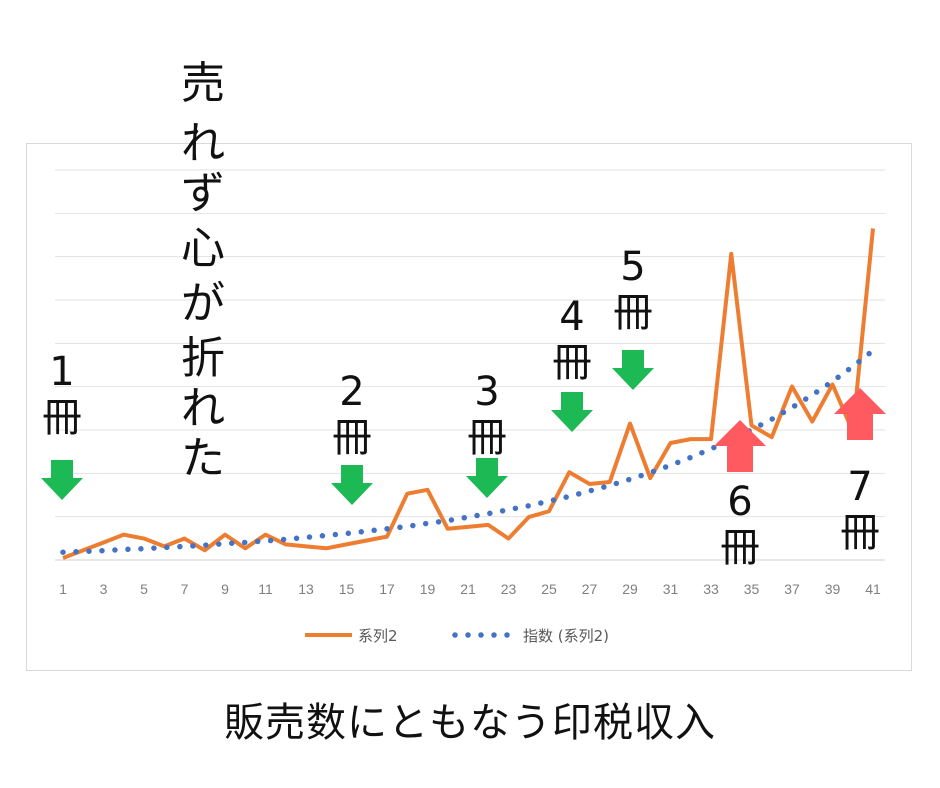 The height and width of the screenshot is (788, 940). I want to click on x-tick-label: 33, so click(711, 589).